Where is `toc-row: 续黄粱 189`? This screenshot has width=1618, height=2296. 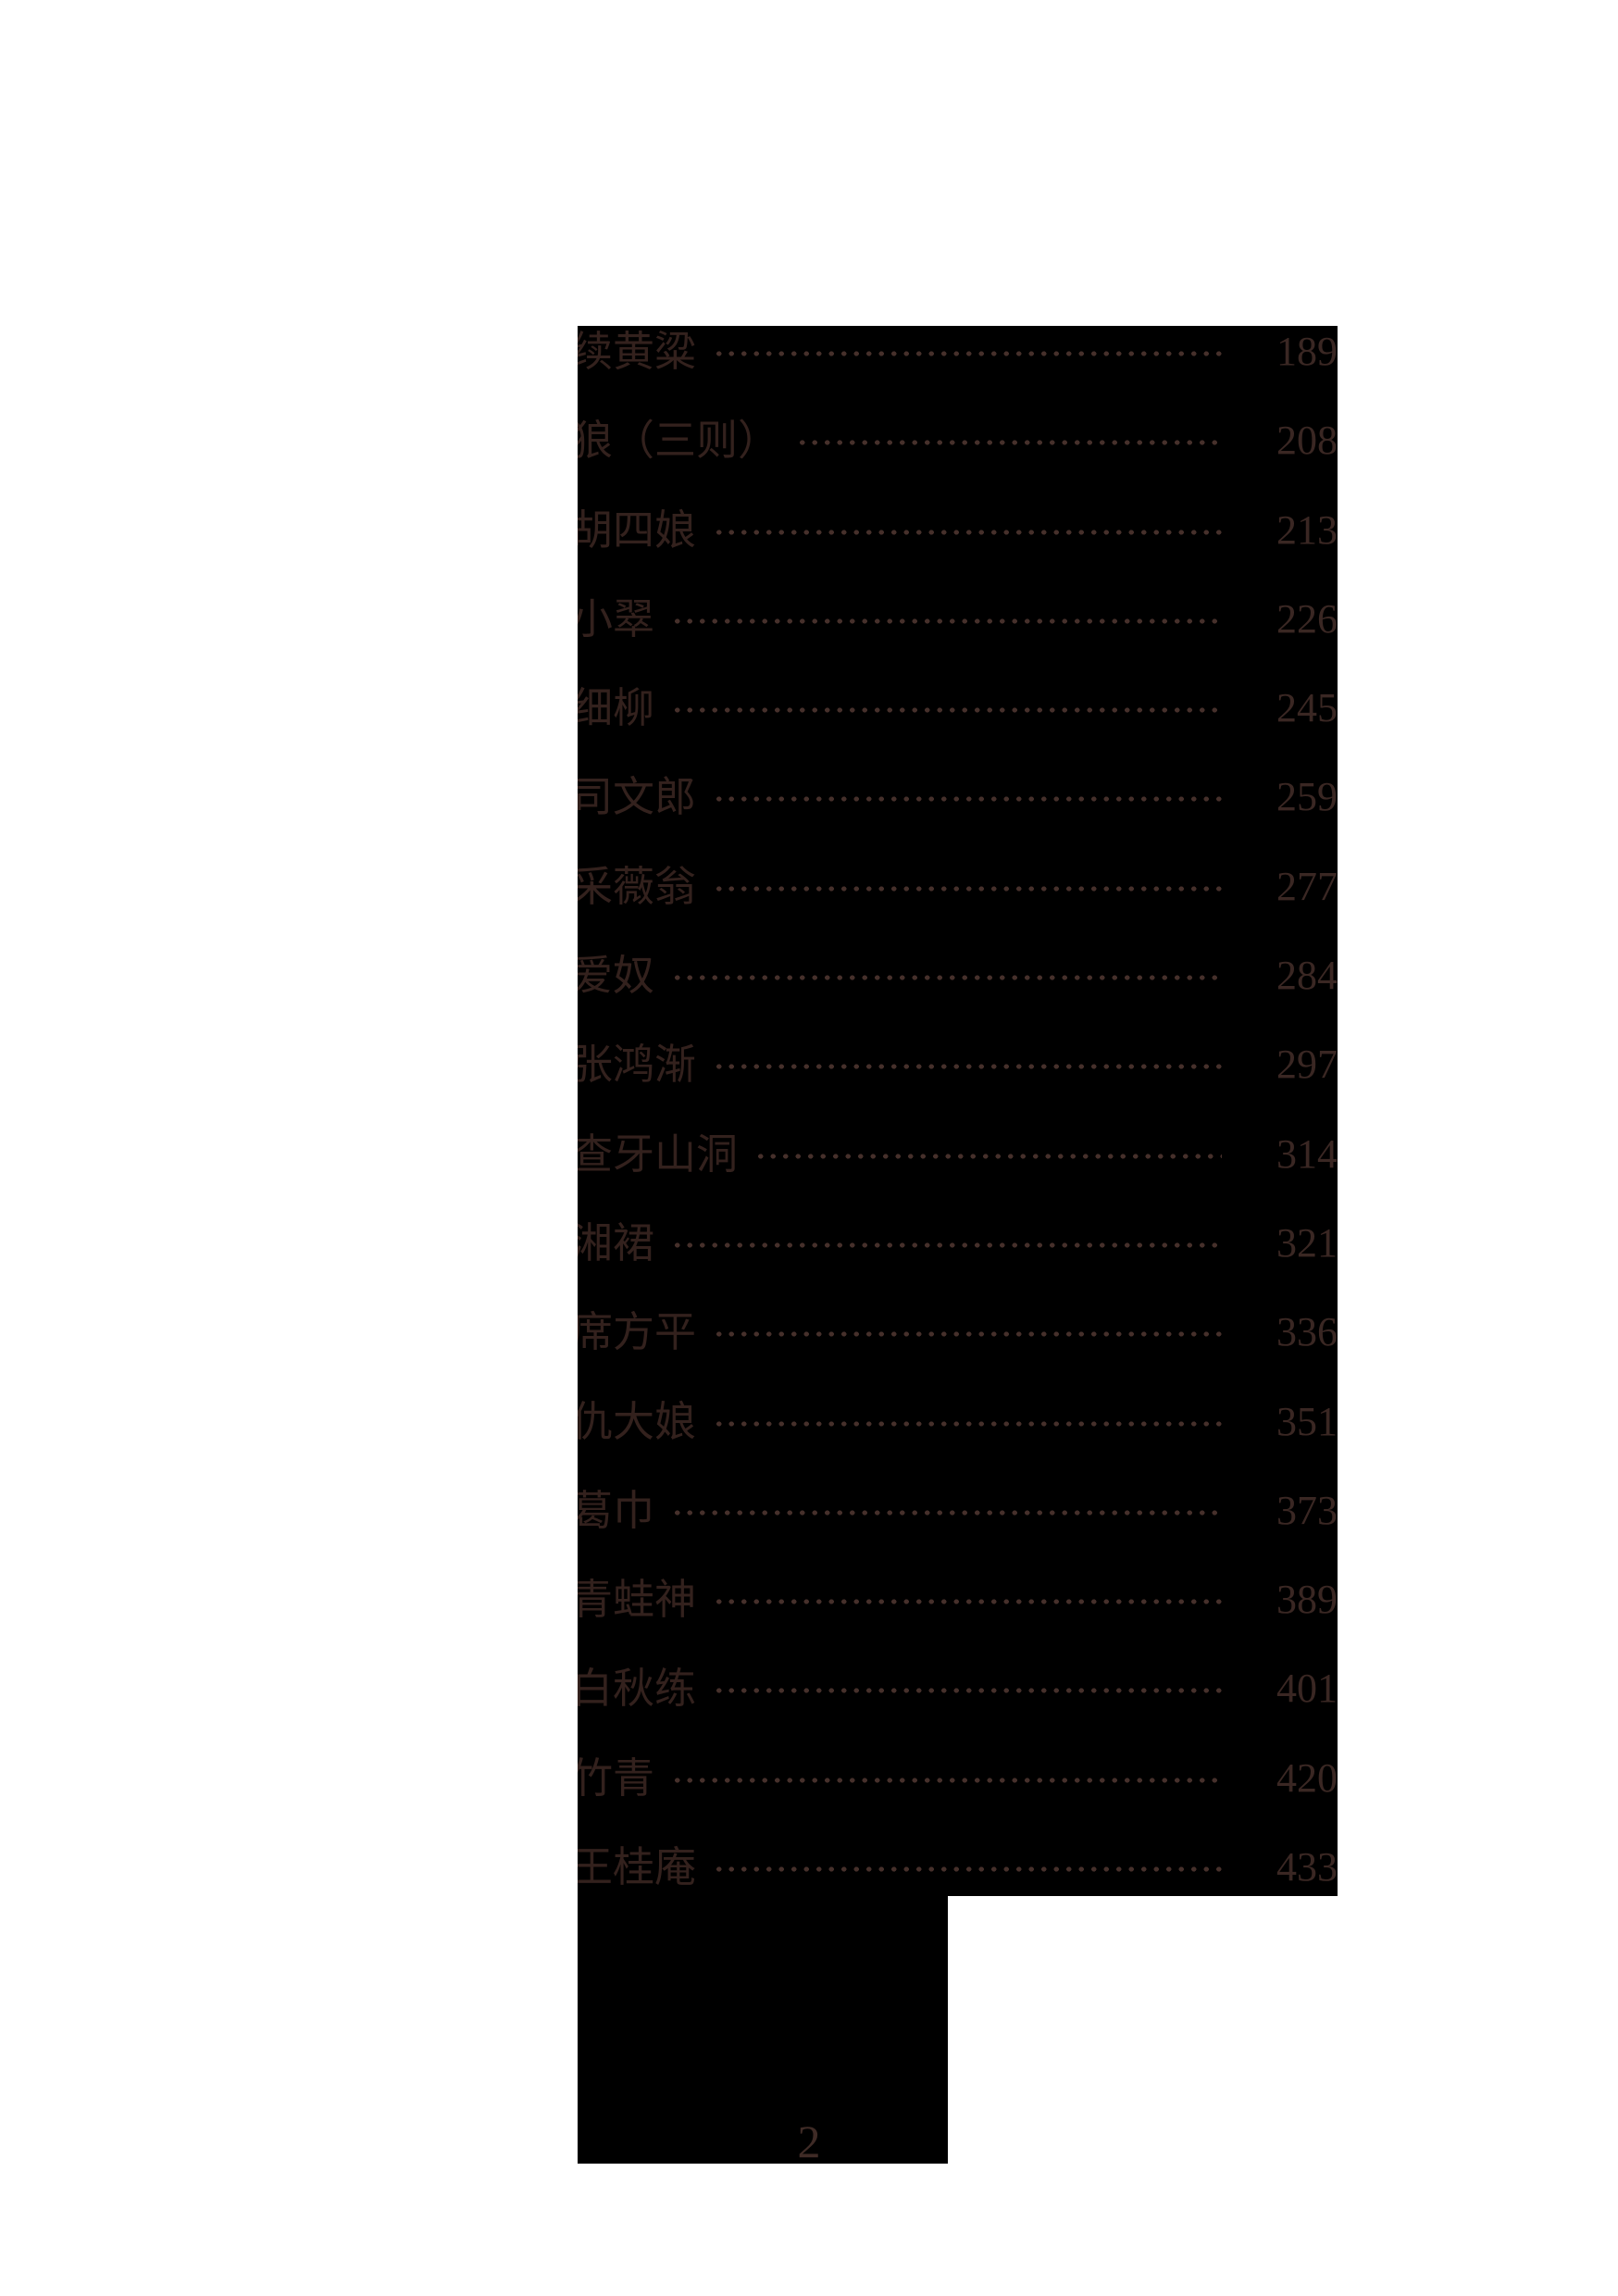
toc-row: 续黄粱 189 is located at coordinates (958, 352).